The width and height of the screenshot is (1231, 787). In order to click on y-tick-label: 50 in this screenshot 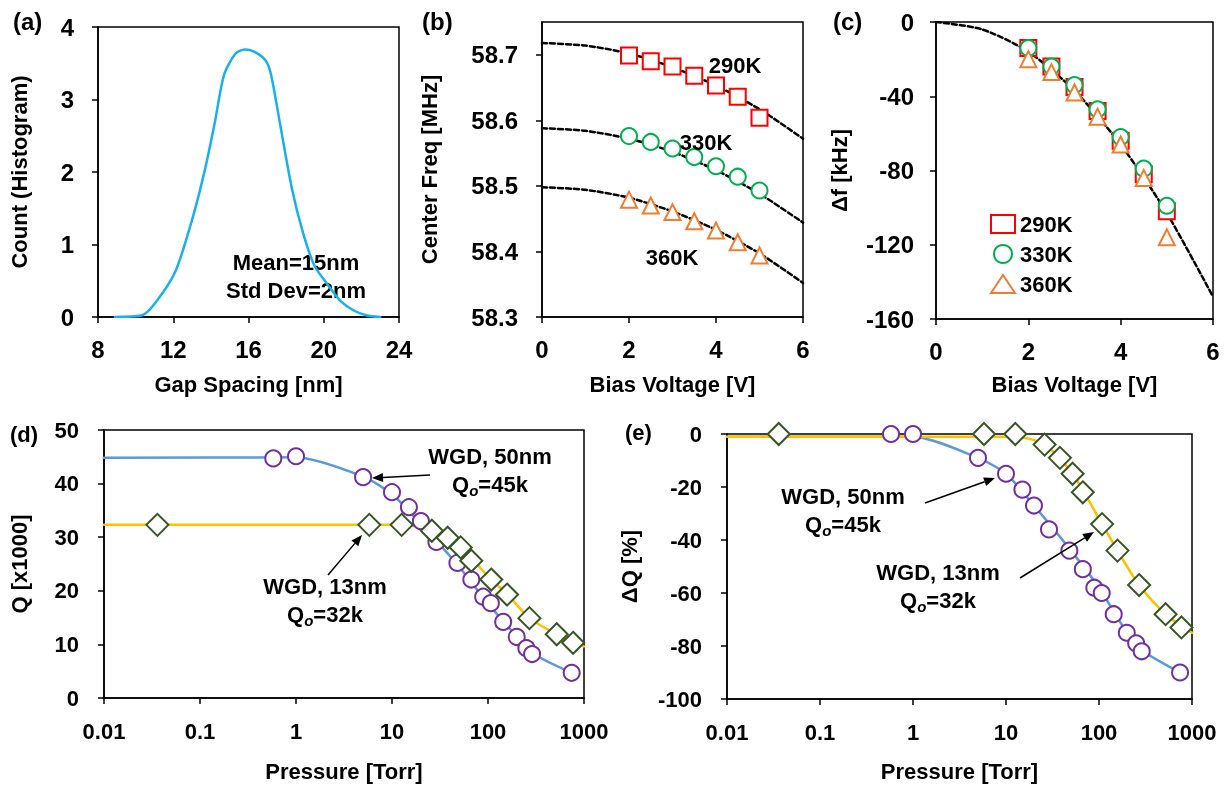, I will do `click(66, 430)`.